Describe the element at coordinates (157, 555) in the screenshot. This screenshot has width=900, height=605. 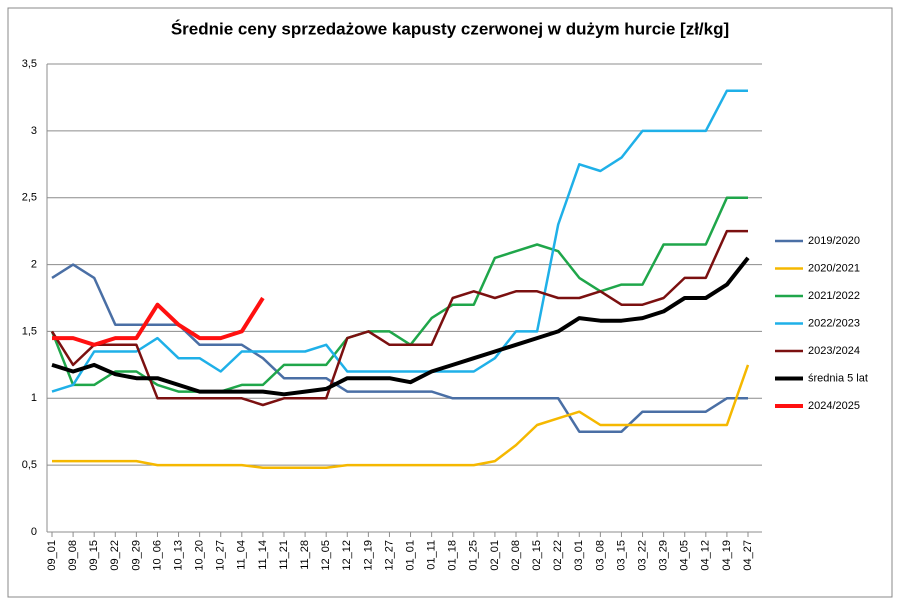
I see `x-tick-label: 10_06` at that location.